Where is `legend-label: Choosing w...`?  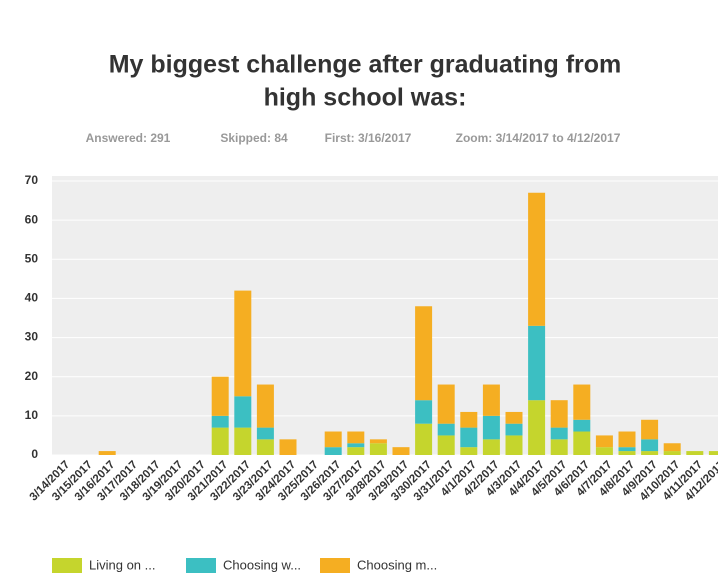 legend-label: Choosing w... is located at coordinates (262, 564).